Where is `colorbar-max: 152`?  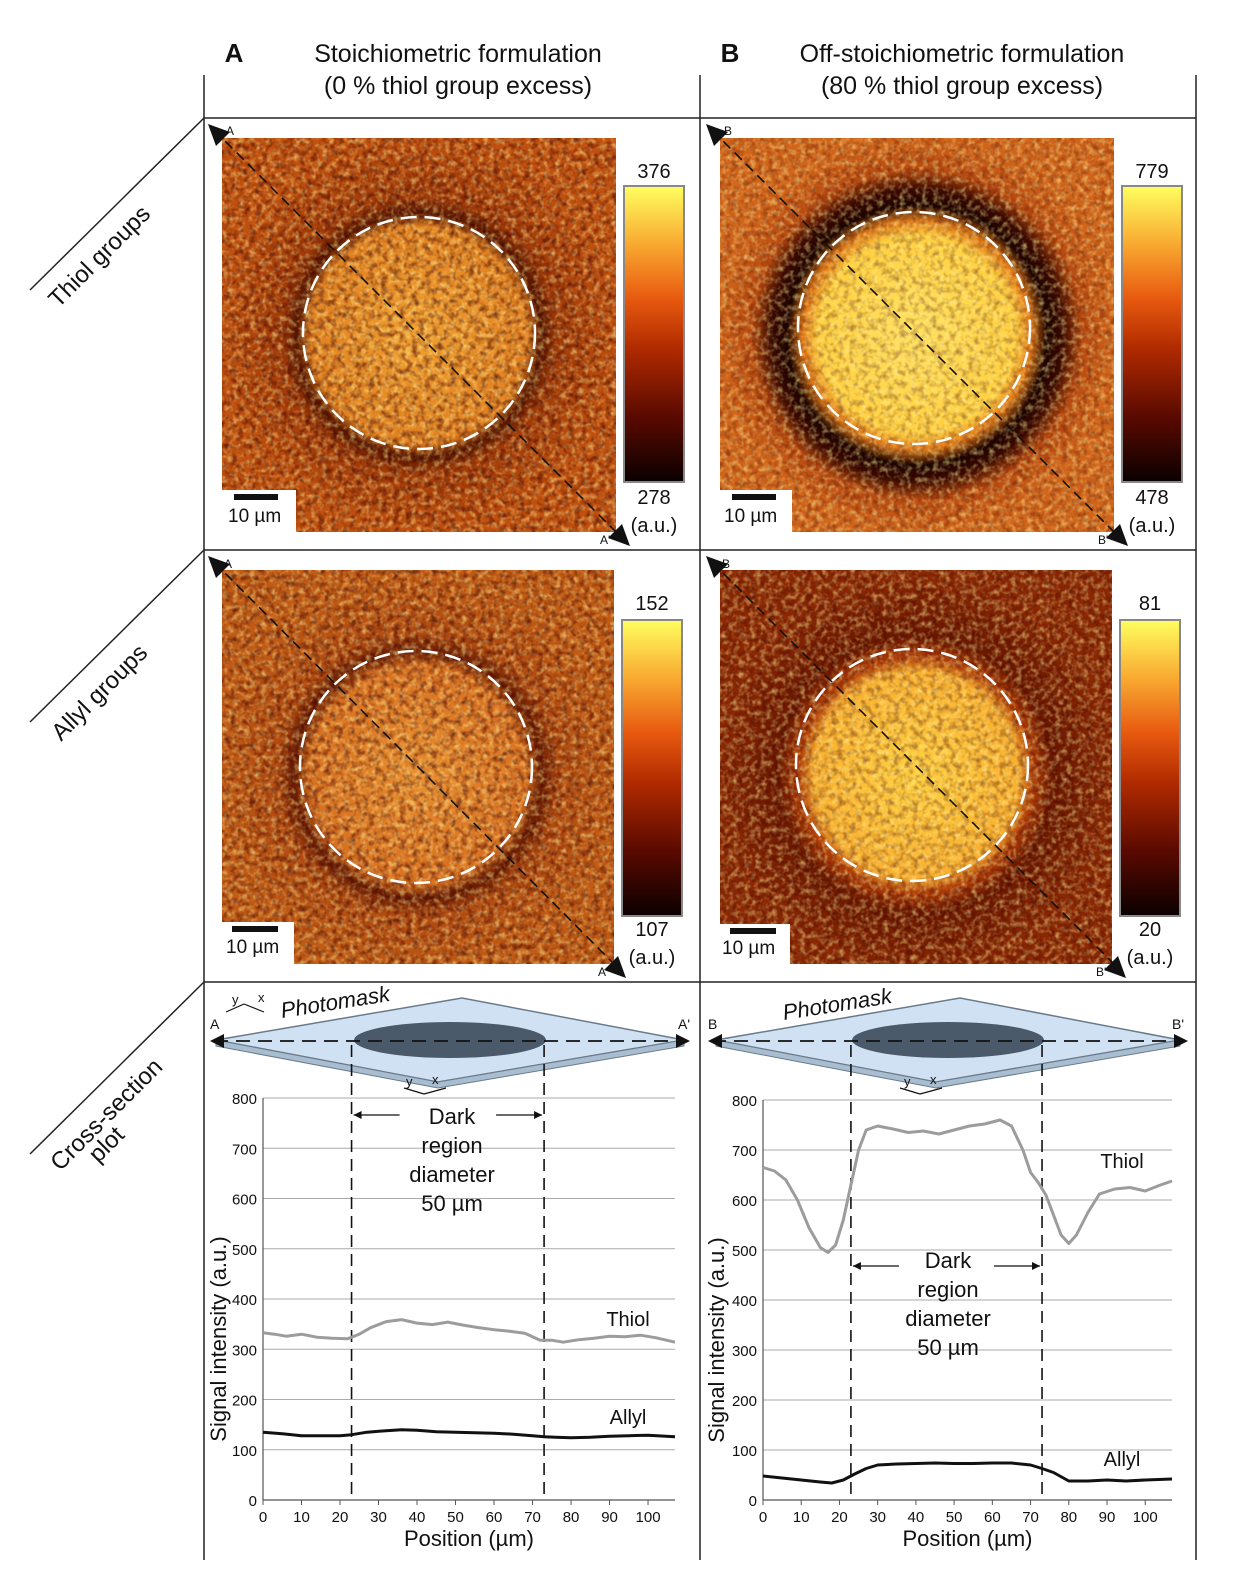
colorbar-max: 152 is located at coordinates (651, 604).